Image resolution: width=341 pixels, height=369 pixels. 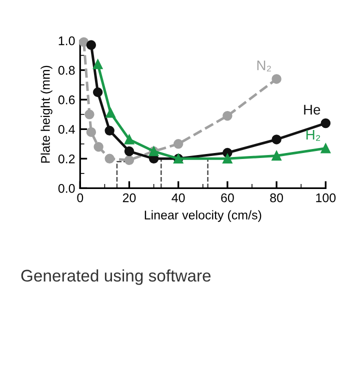 I want to click on y-tick-label: 1.0, so click(x=66, y=41).